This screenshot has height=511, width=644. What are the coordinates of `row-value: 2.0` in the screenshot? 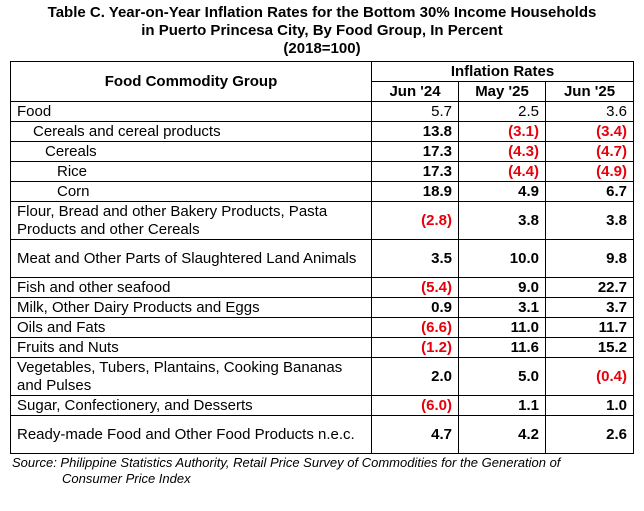 It's located at (415, 376).